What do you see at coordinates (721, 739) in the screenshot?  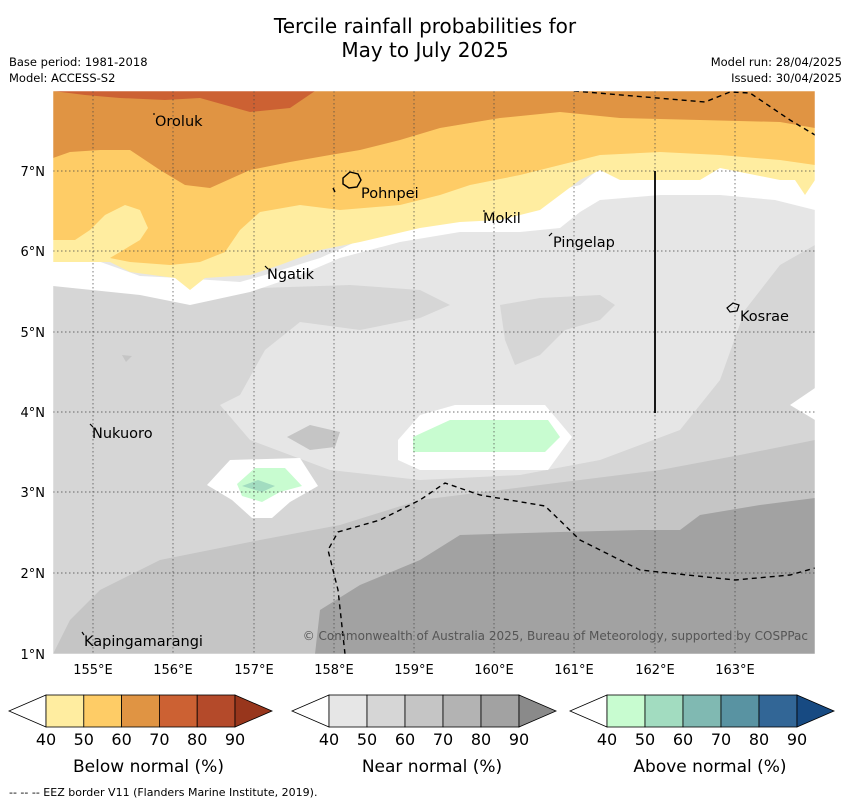 I see `above-normal-colorbar-label: 70` at bounding box center [721, 739].